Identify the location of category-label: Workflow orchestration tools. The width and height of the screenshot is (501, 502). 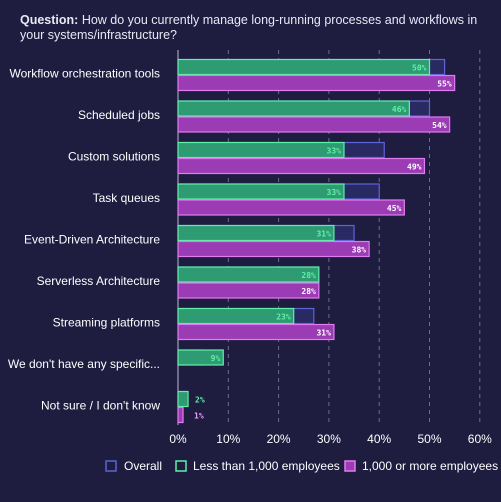
(84, 74).